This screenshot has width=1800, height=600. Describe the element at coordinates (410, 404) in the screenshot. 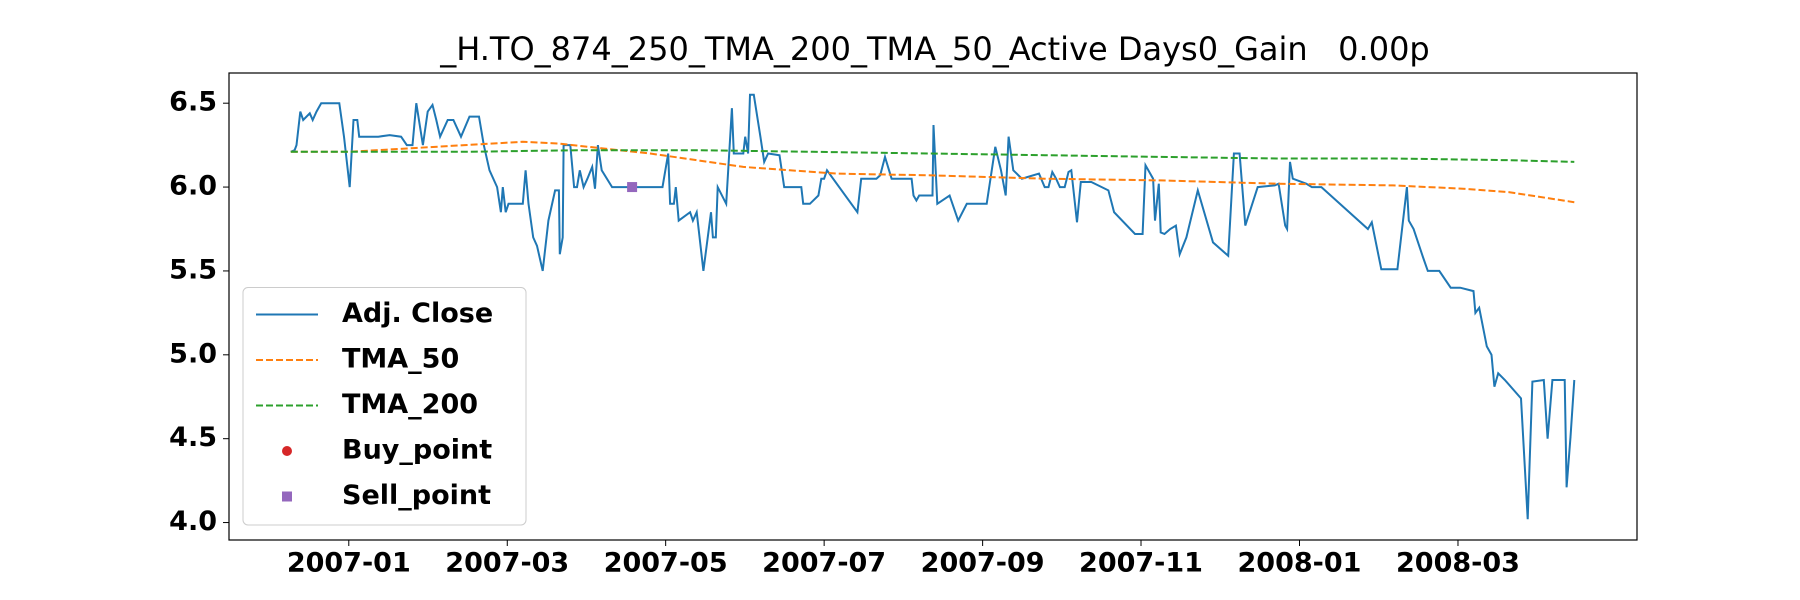

I see `legend-label: TMA_200` at that location.